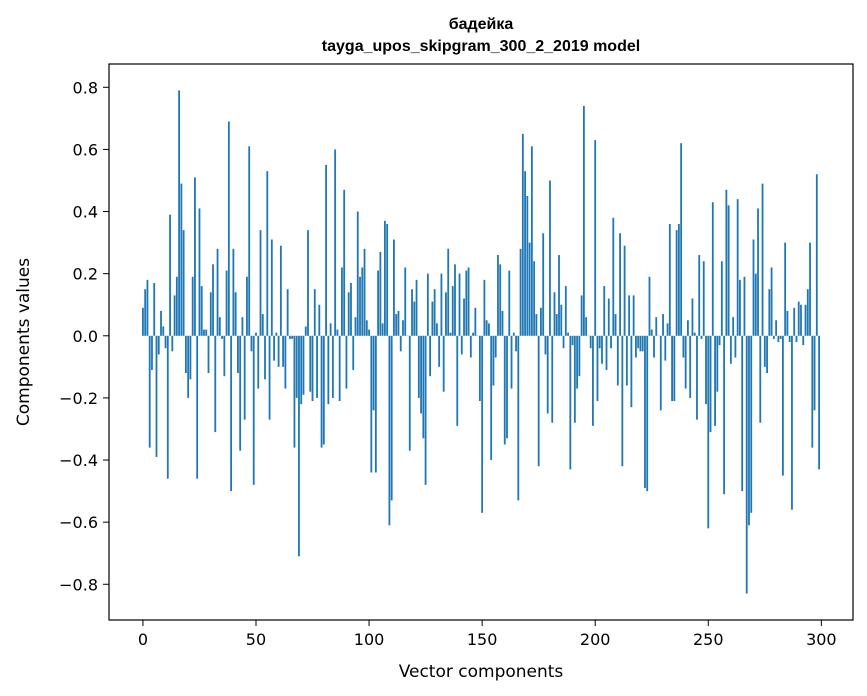  I want to click on x-tick-label: 50, so click(256, 639).